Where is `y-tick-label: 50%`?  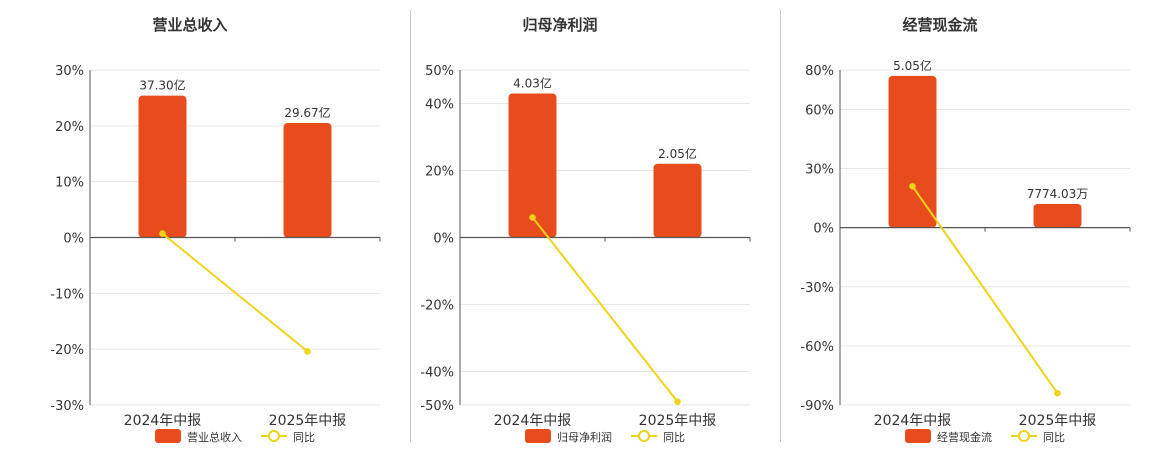
y-tick-label: 50% is located at coordinates (439, 71).